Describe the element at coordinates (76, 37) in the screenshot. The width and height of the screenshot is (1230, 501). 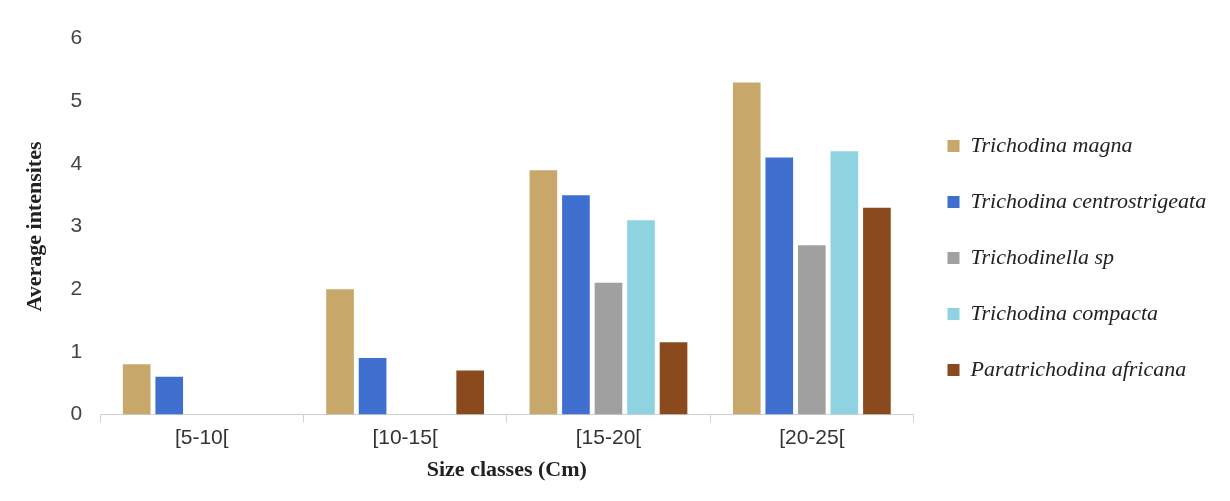
I see `y-tick-label: 6` at that location.